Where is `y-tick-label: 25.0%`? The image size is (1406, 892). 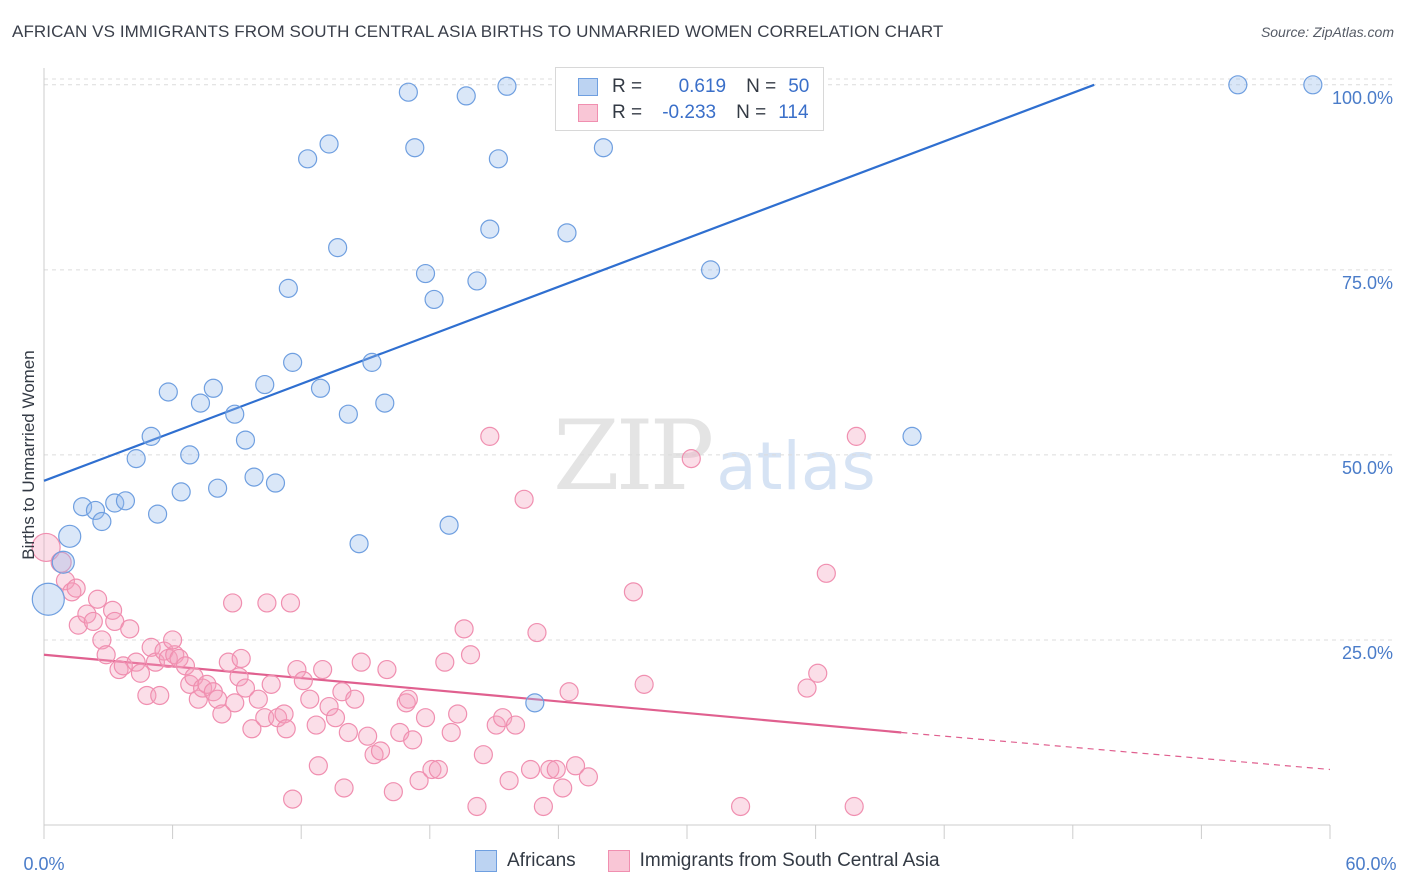 y-tick-label: 25.0% is located at coordinates (1367, 653).